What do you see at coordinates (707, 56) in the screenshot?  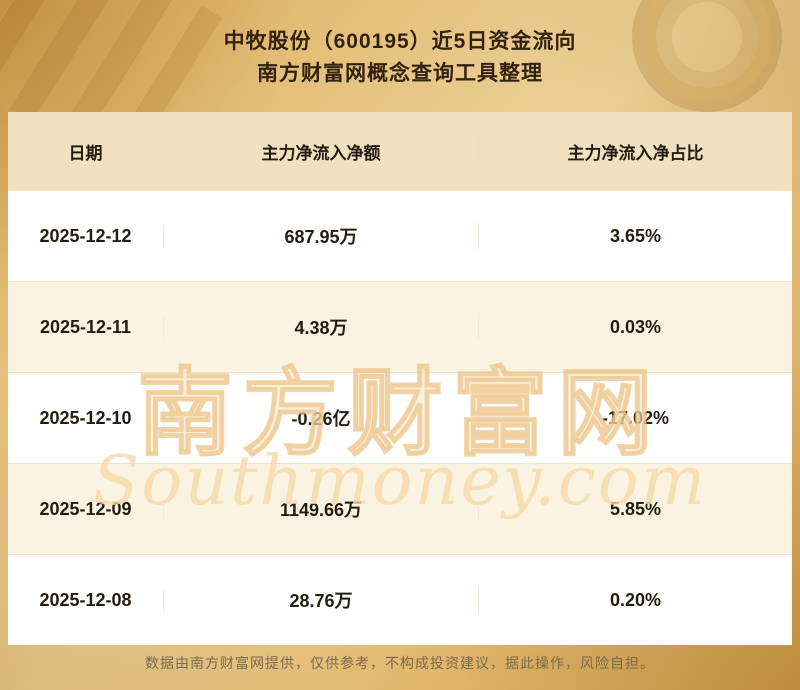 I see `clock-decoration` at bounding box center [707, 56].